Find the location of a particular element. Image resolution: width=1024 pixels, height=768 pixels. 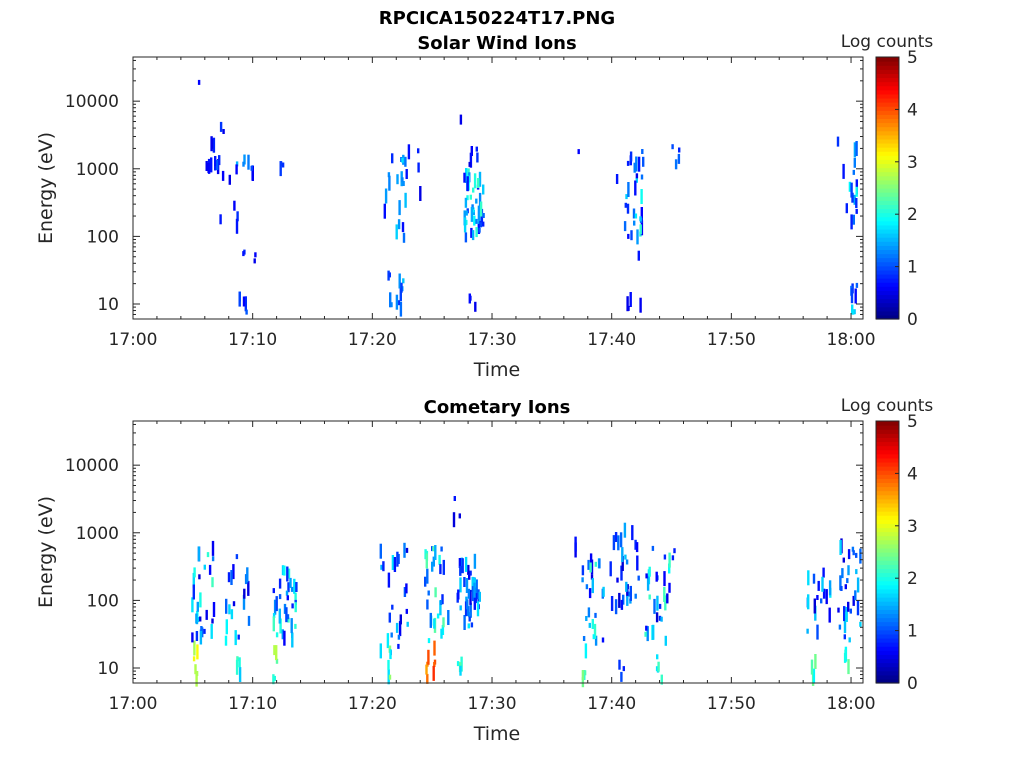

cometary-title: Cometary Ions is located at coordinates (497, 407).